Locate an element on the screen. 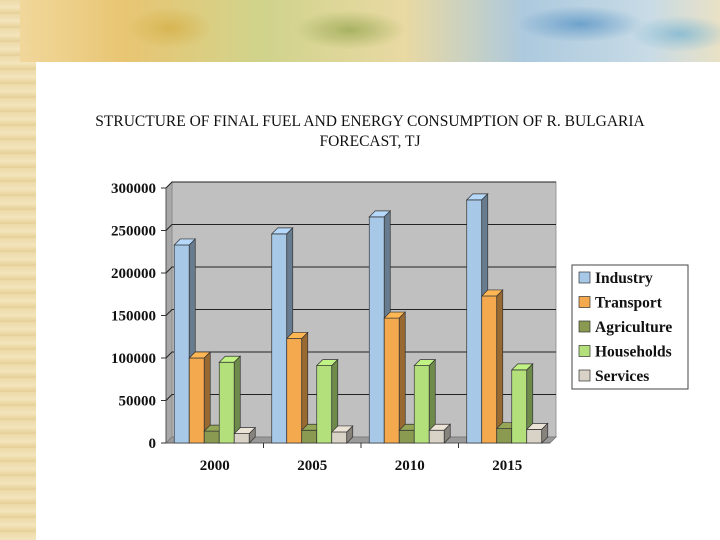  y-tick-label: 150000 is located at coordinates (133, 317).